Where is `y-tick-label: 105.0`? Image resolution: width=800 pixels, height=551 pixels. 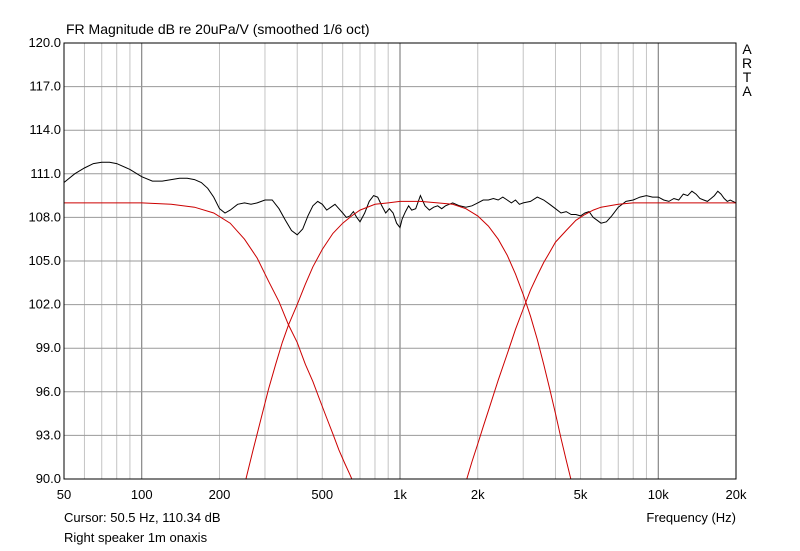 y-tick-label: 105.0 is located at coordinates (44, 260).